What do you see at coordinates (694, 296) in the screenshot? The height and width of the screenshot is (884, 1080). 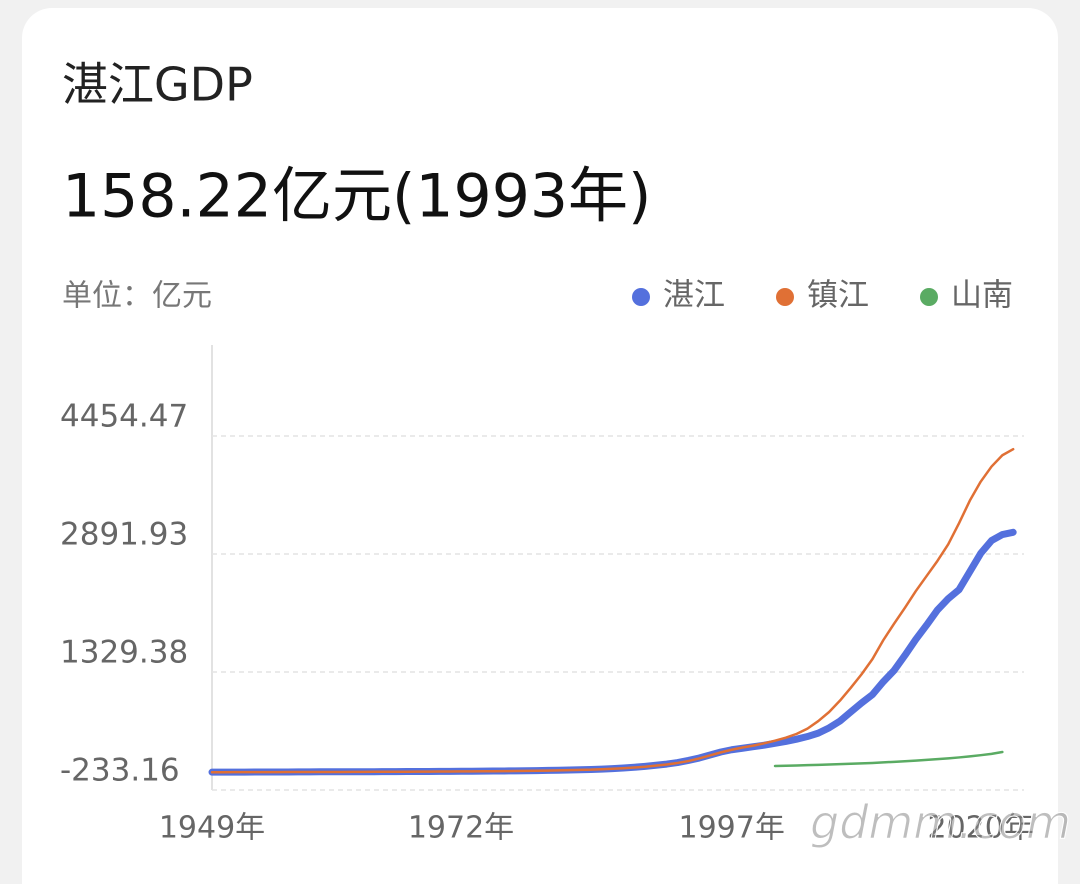 I see `legend-label: 湛江` at bounding box center [694, 296].